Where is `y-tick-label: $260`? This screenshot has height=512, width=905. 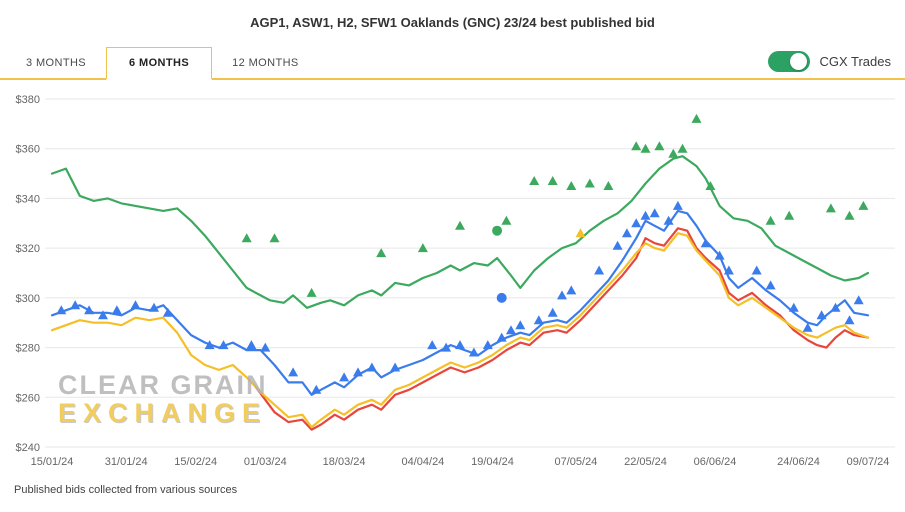
y-tick-label: $260 is located at coordinates (28, 398).